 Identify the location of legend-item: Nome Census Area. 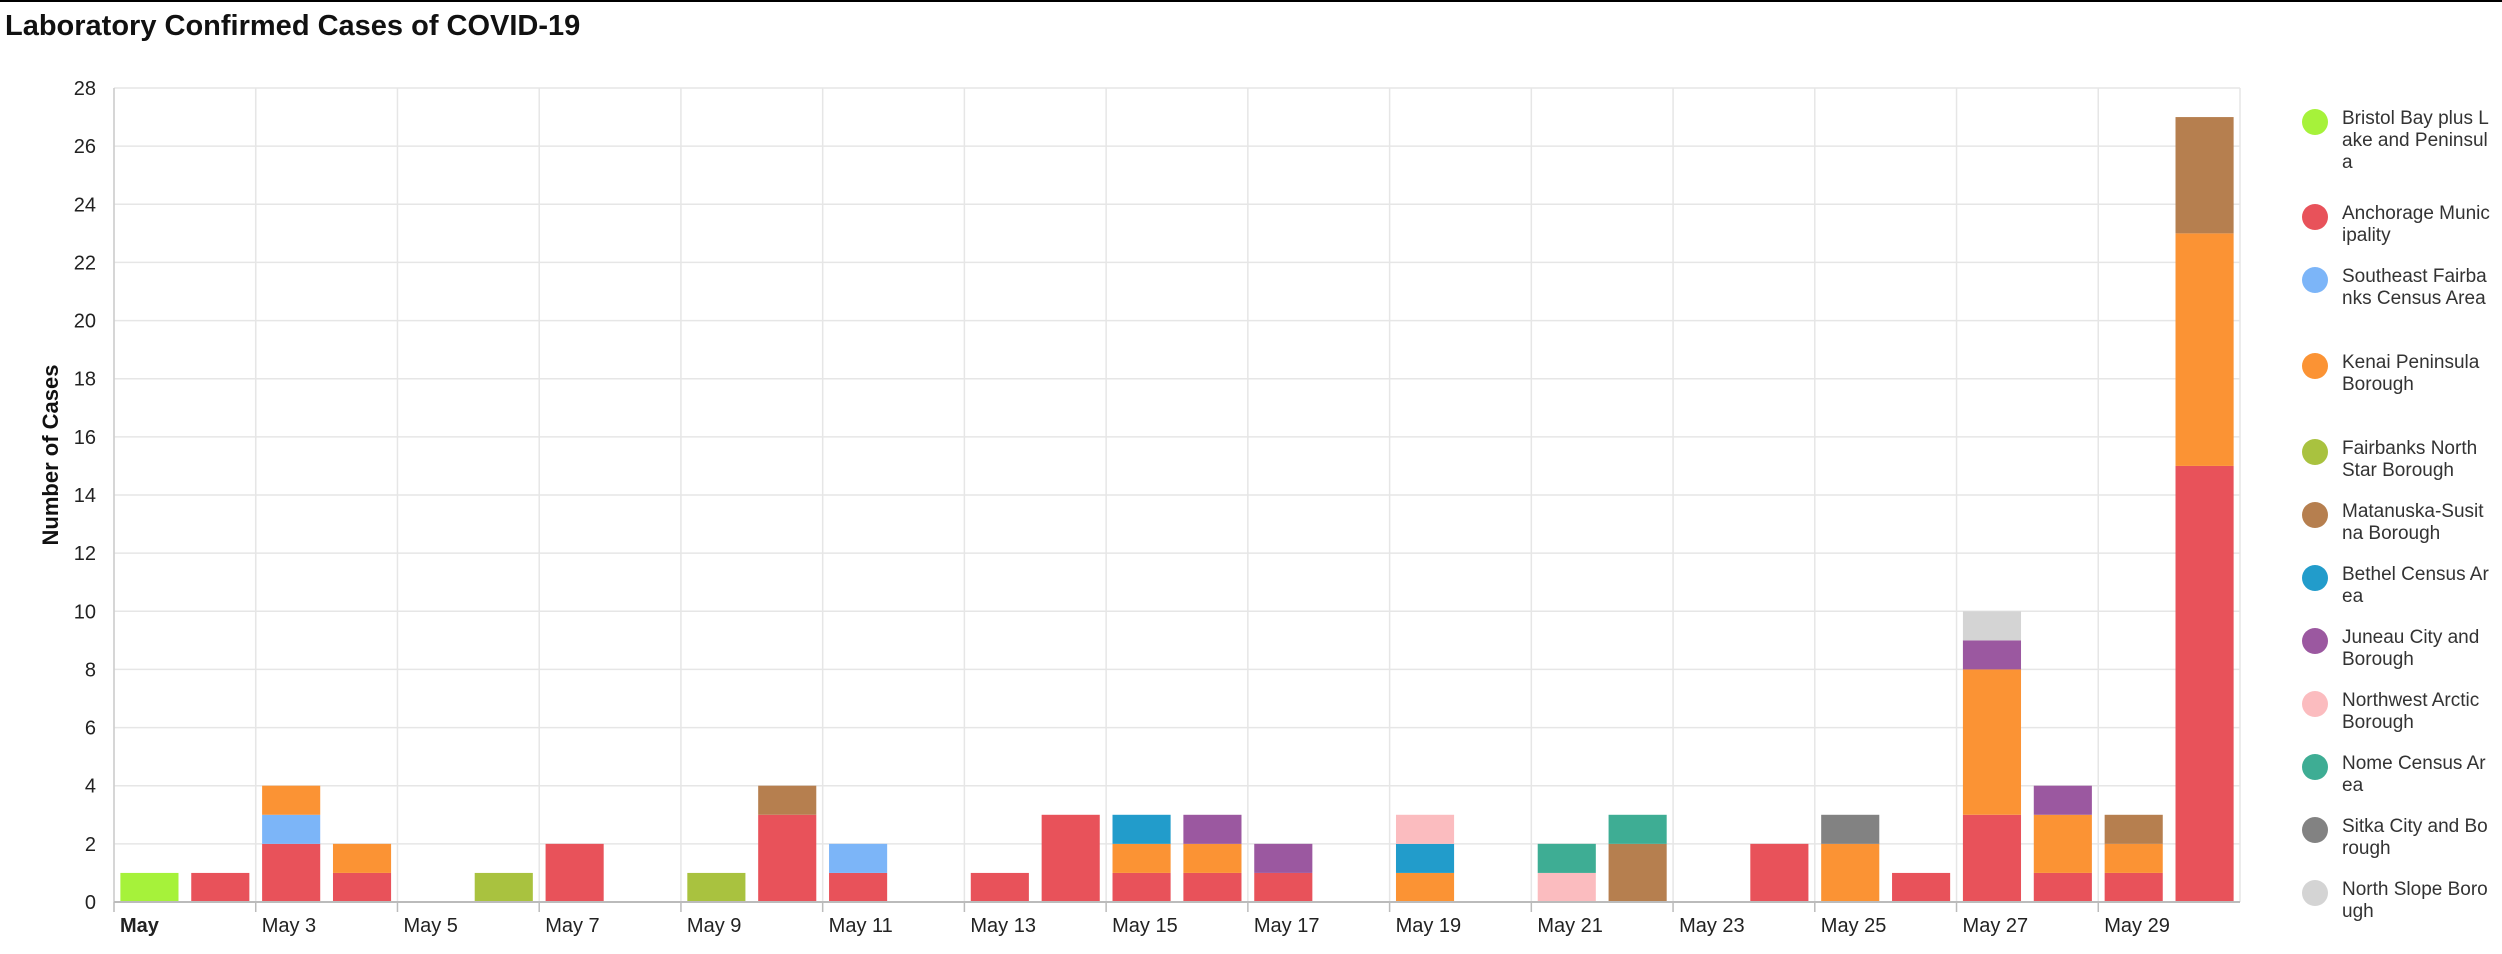
(2397, 775).